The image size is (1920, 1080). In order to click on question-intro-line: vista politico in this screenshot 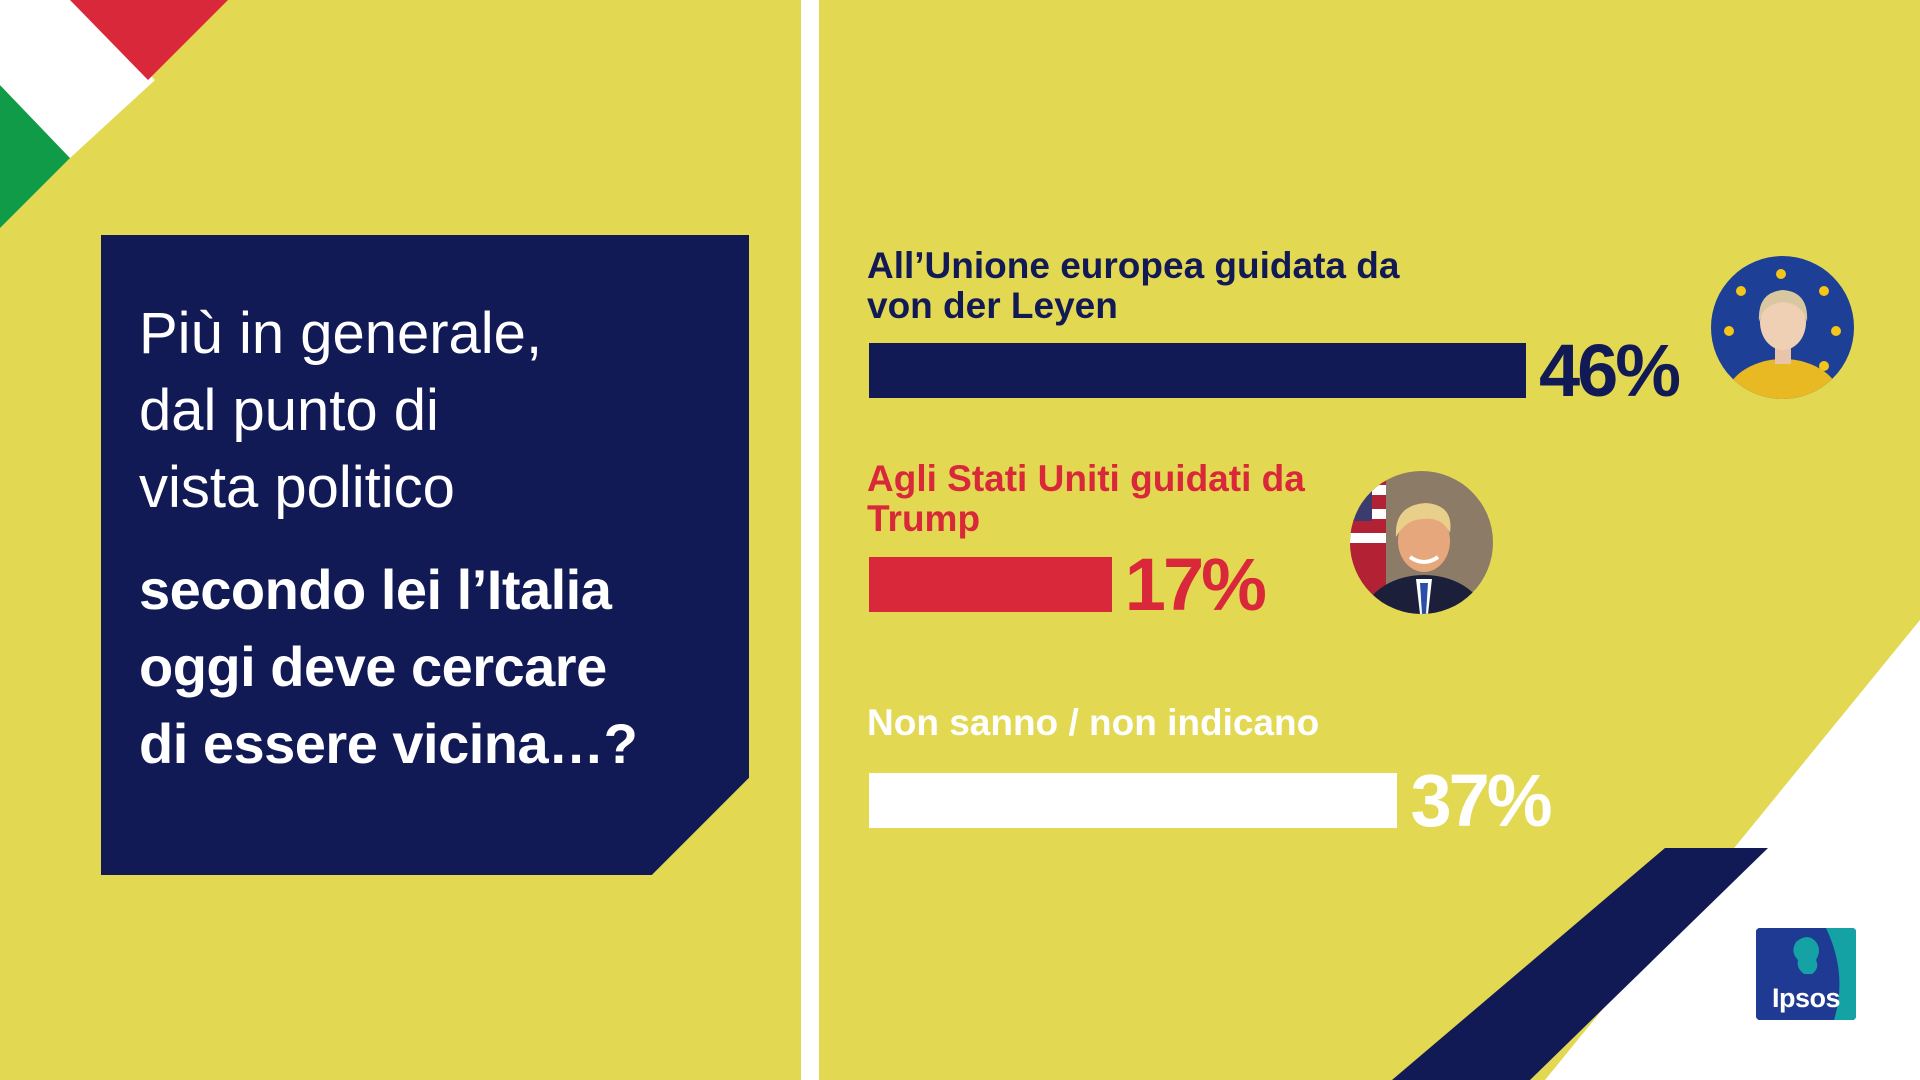, I will do `click(297, 487)`.